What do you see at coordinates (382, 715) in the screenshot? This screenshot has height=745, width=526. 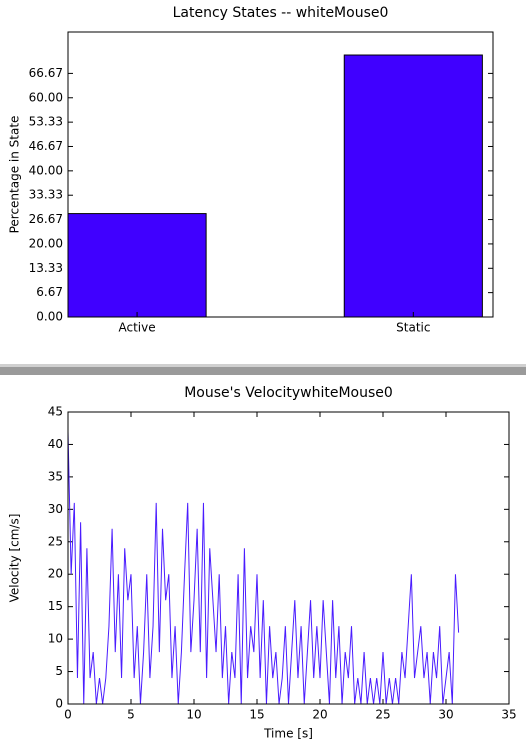 I see `x-tick-label: 25` at bounding box center [382, 715].